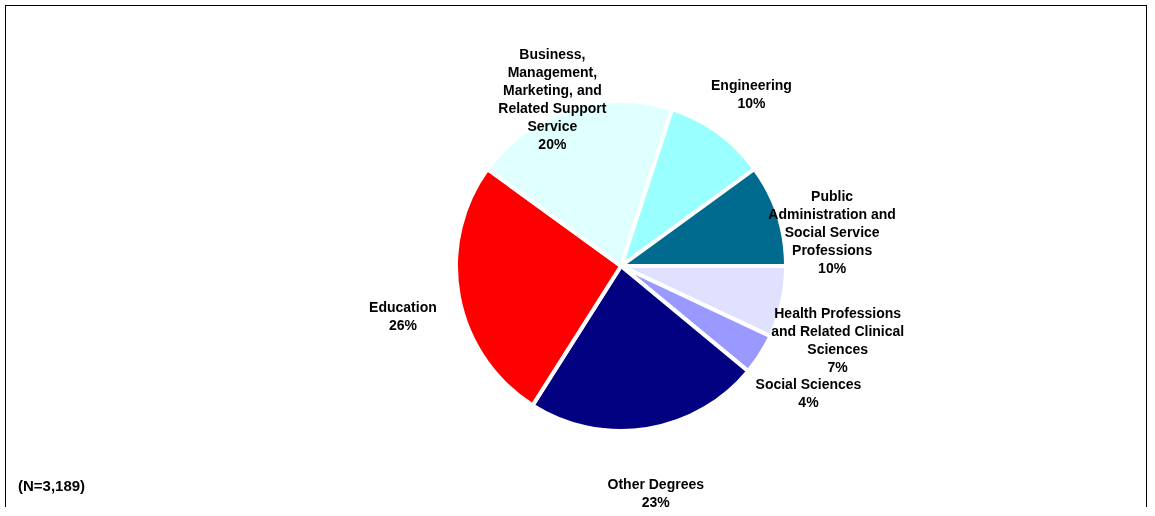  Describe the element at coordinates (403, 324) in the screenshot. I see `data-label: 26%` at that location.